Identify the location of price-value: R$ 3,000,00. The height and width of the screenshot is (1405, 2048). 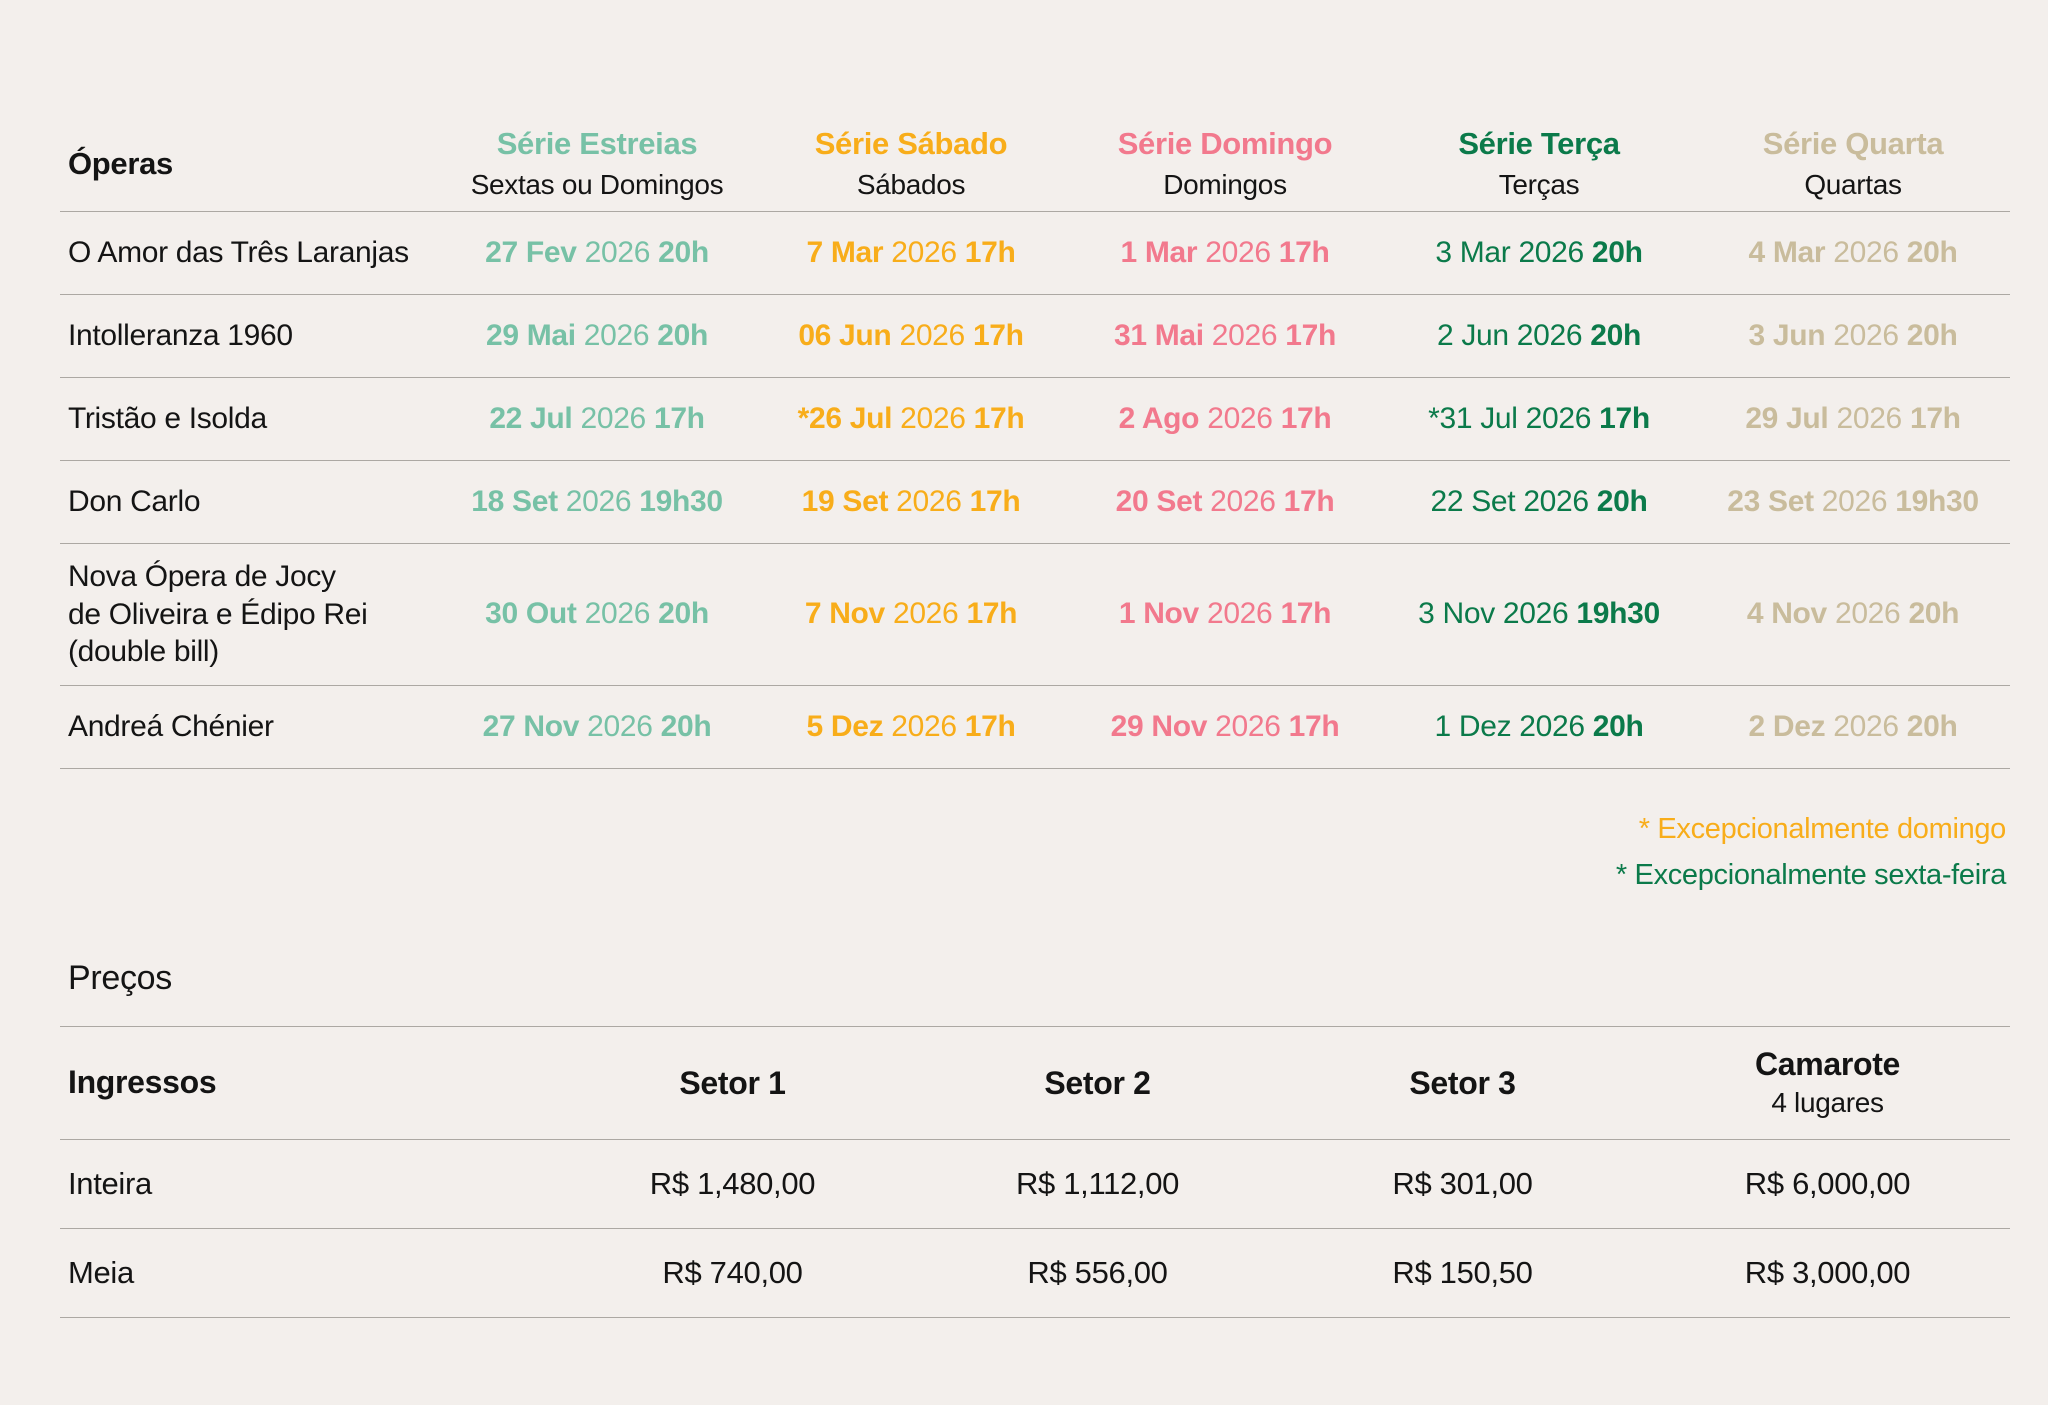
(1827, 1272).